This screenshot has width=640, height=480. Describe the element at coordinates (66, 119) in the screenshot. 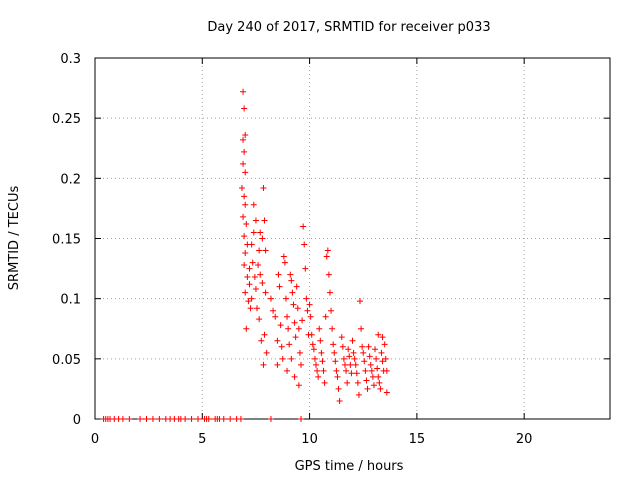

I see `y-tick-label: 0.25` at that location.